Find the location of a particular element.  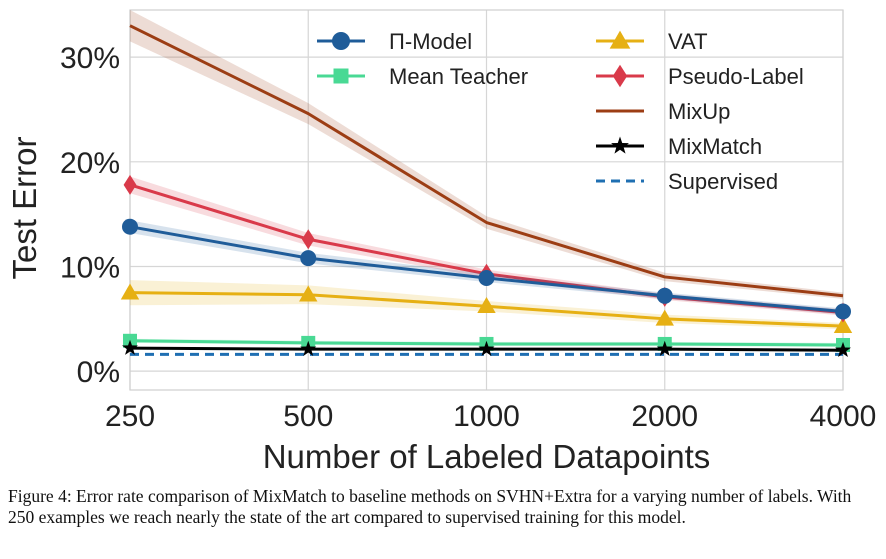

legend-label-vat: VAT is located at coordinates (688, 41).